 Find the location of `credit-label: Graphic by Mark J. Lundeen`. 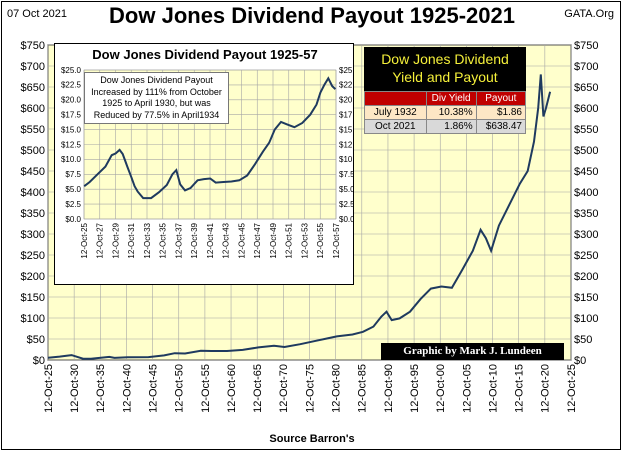

credit-label: Graphic by Mark J. Lundeen is located at coordinates (472, 351).